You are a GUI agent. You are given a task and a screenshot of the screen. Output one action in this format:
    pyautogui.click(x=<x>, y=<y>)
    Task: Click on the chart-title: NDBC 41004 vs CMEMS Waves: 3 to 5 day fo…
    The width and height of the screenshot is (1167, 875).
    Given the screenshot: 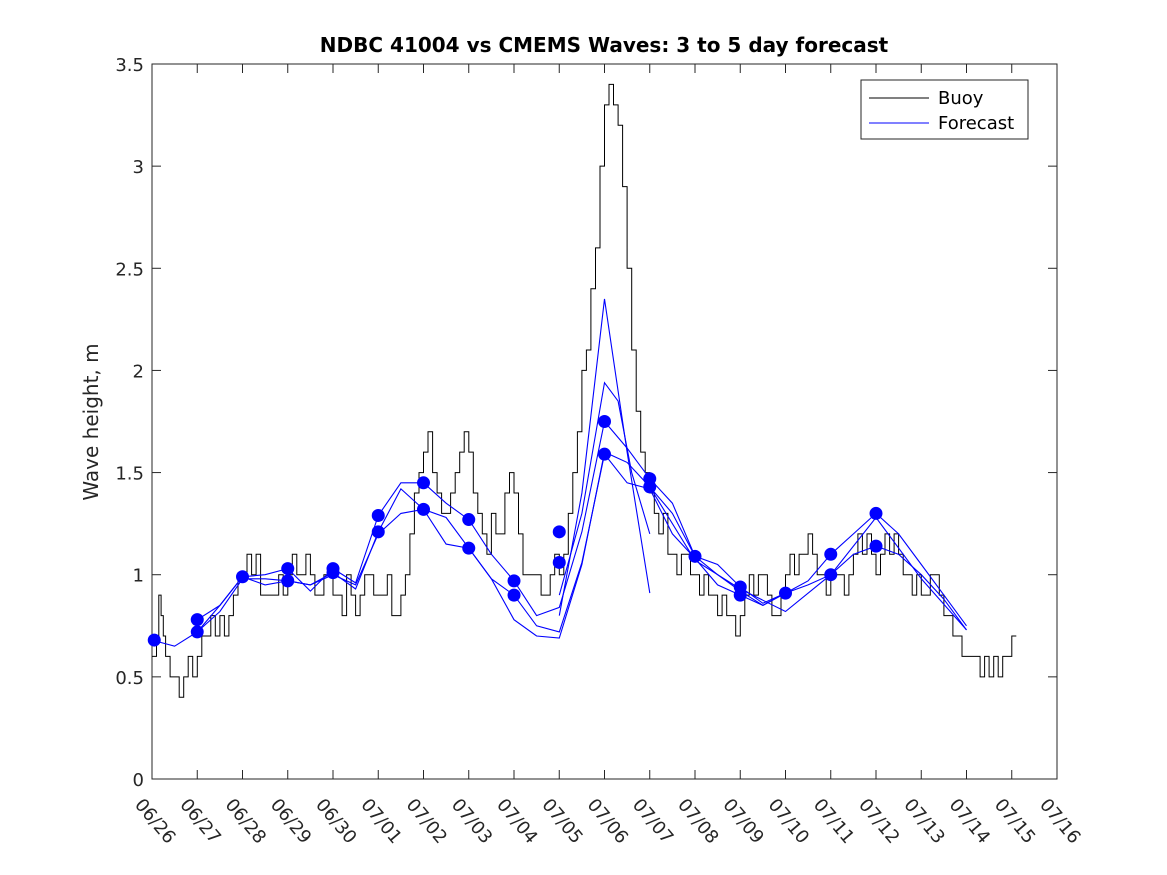 What is the action you would take?
    pyautogui.click(x=604, y=45)
    